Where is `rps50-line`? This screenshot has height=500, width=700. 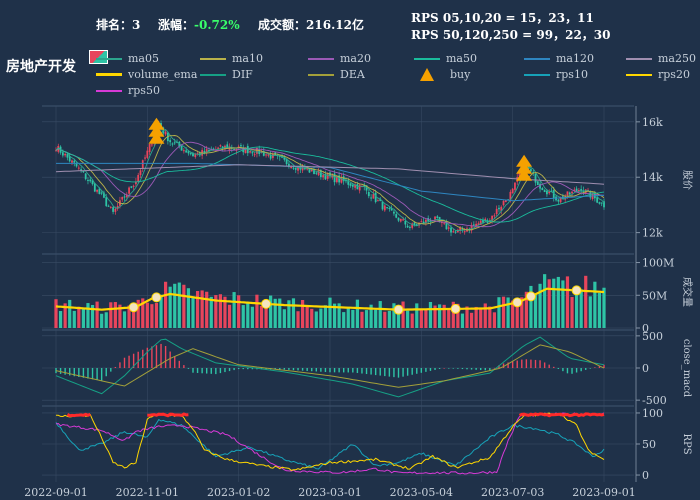
rps50-line is located at coordinates (330, 443).